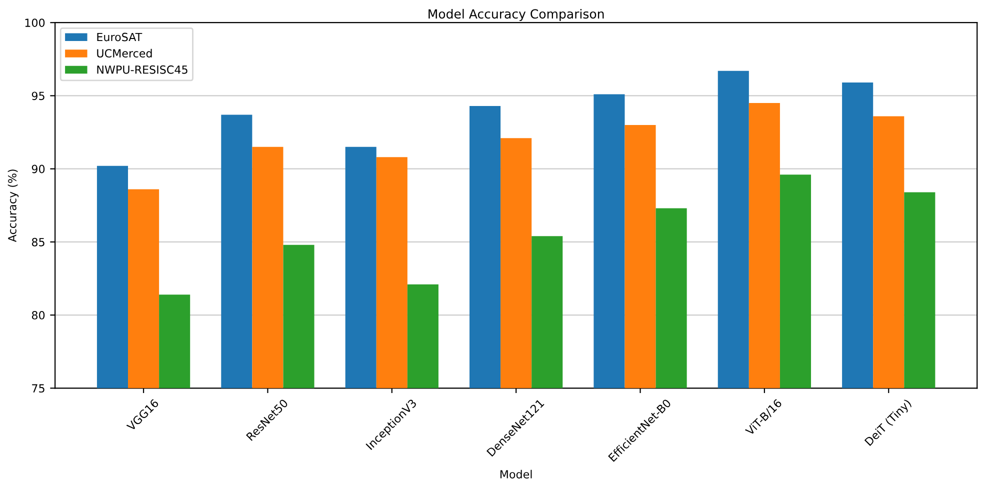  I want to click on y-tick-label: 80, so click(38, 315).